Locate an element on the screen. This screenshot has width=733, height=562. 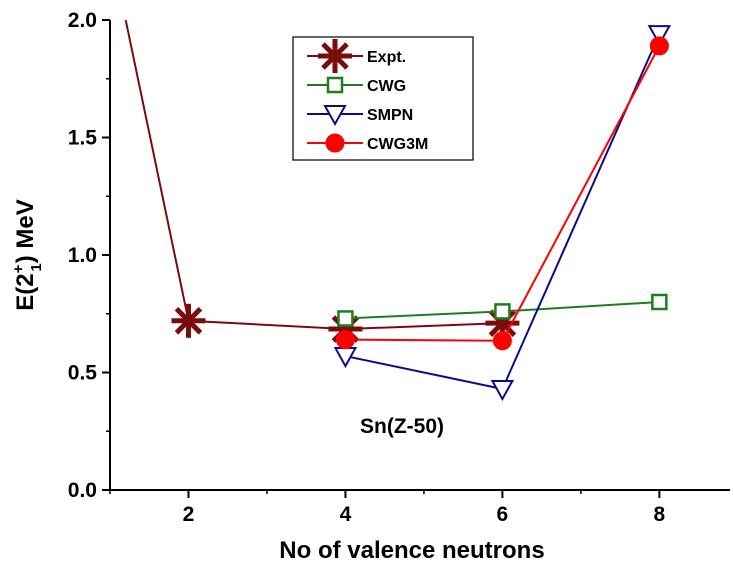
x-ticks: 2 4 6 8 is located at coordinates (387, 508).